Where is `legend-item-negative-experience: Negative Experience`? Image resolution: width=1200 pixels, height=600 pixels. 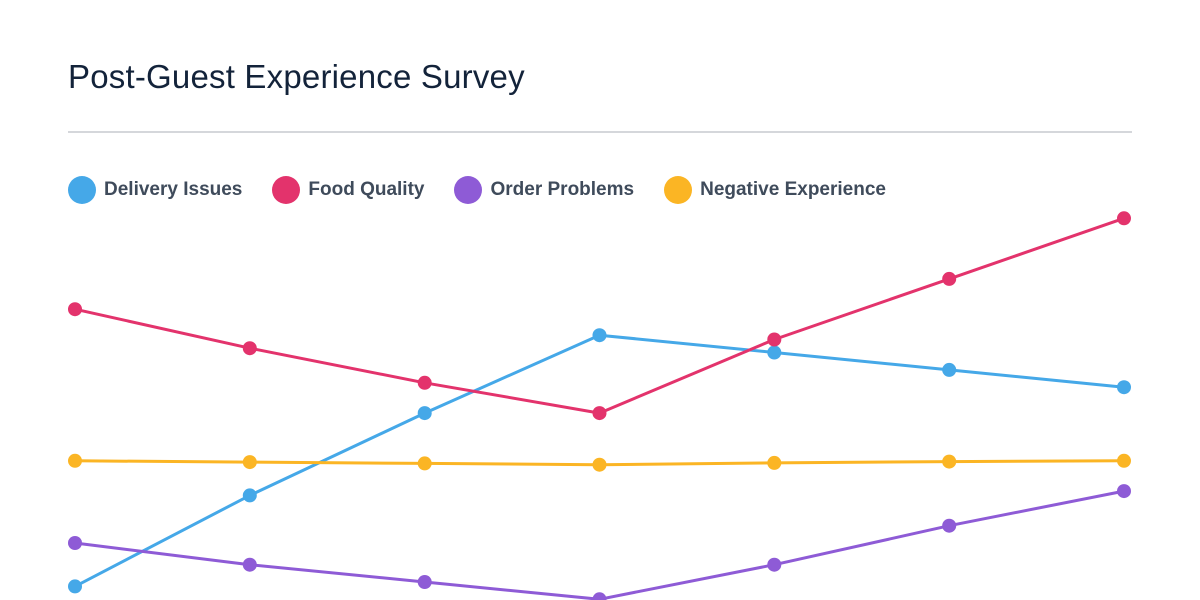
legend-item-negative-experience: Negative Experience is located at coordinates (775, 190).